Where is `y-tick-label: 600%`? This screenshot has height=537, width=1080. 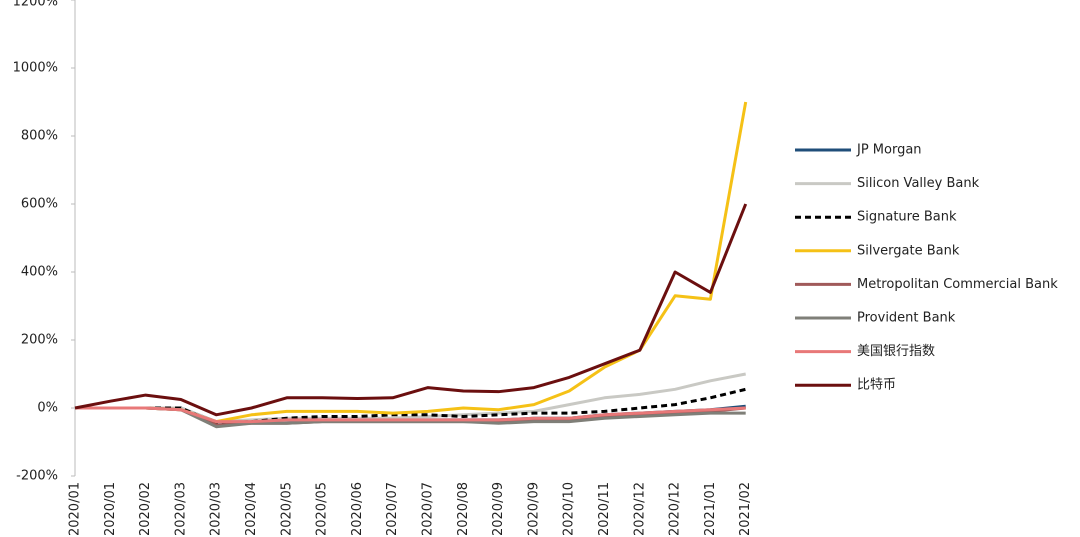 y-tick-label: 600% is located at coordinates (39, 204).